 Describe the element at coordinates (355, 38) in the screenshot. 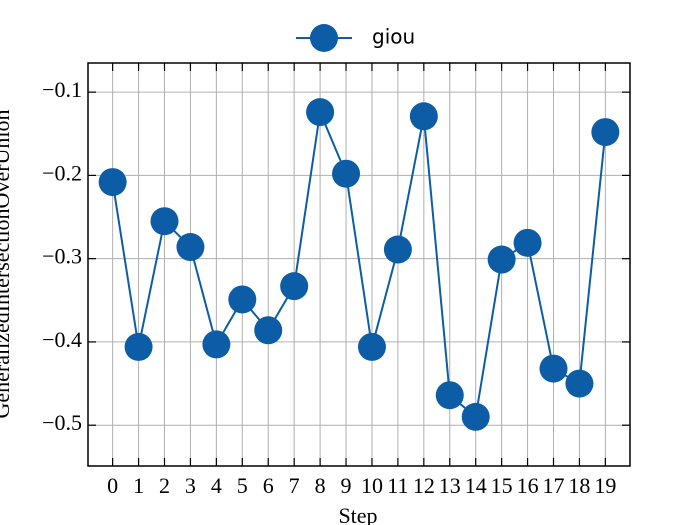

I see `legend-item: giou` at that location.